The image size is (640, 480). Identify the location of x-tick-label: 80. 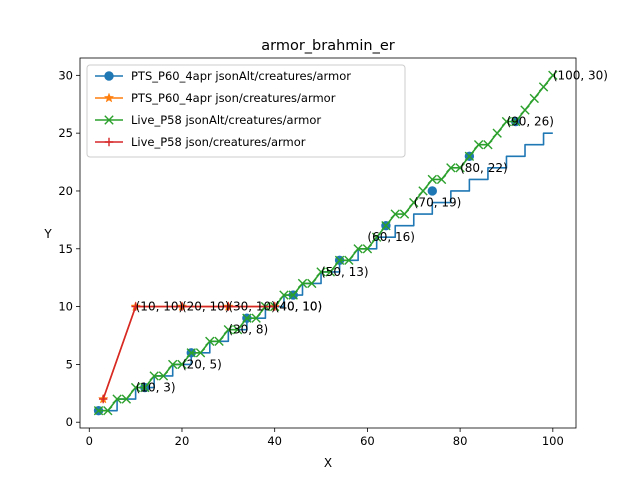
(460, 441).